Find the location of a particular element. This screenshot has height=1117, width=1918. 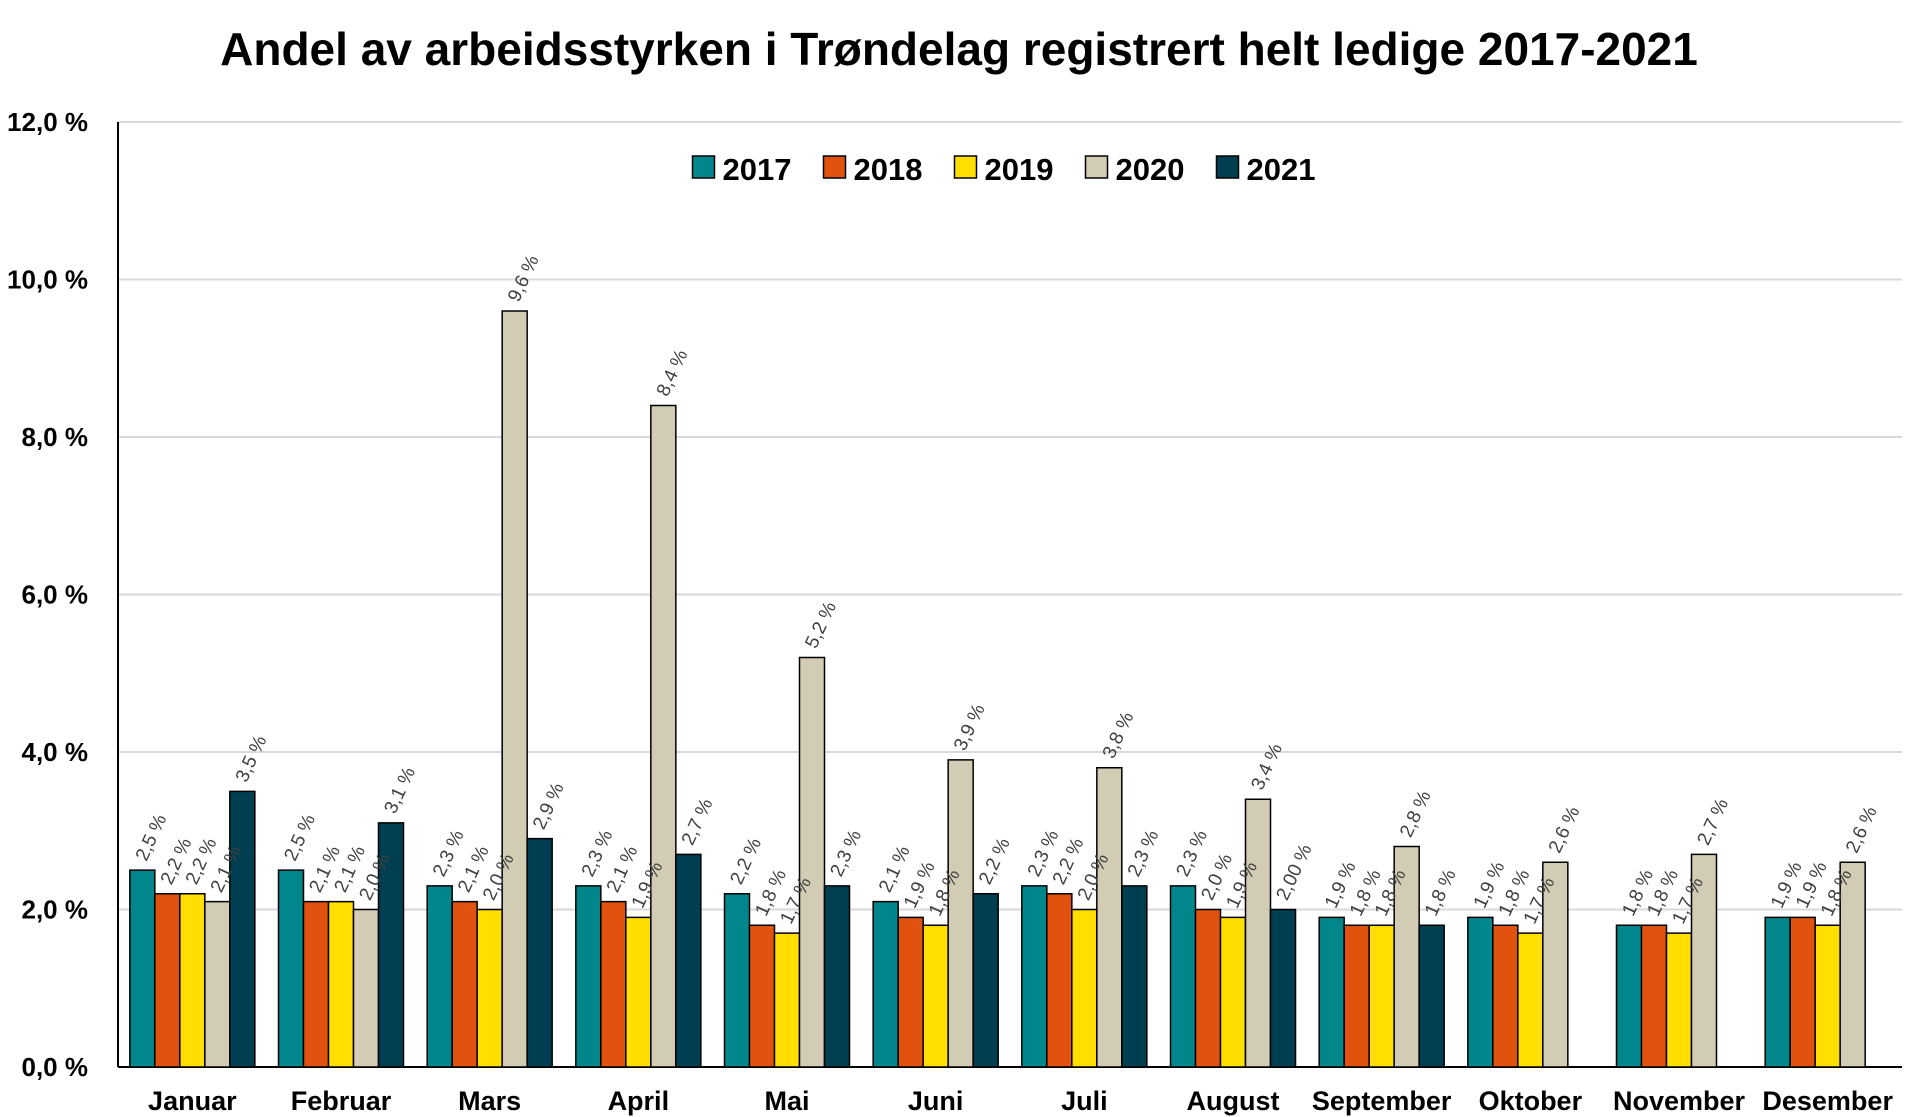

bar-2018-november is located at coordinates (1654, 996).